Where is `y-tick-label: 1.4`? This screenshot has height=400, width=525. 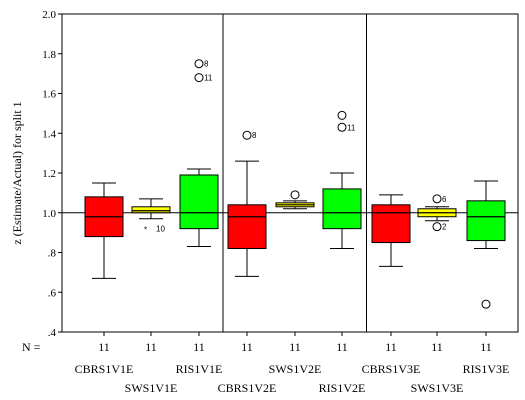
y-tick-label: 1.4 is located at coordinates (49, 134).